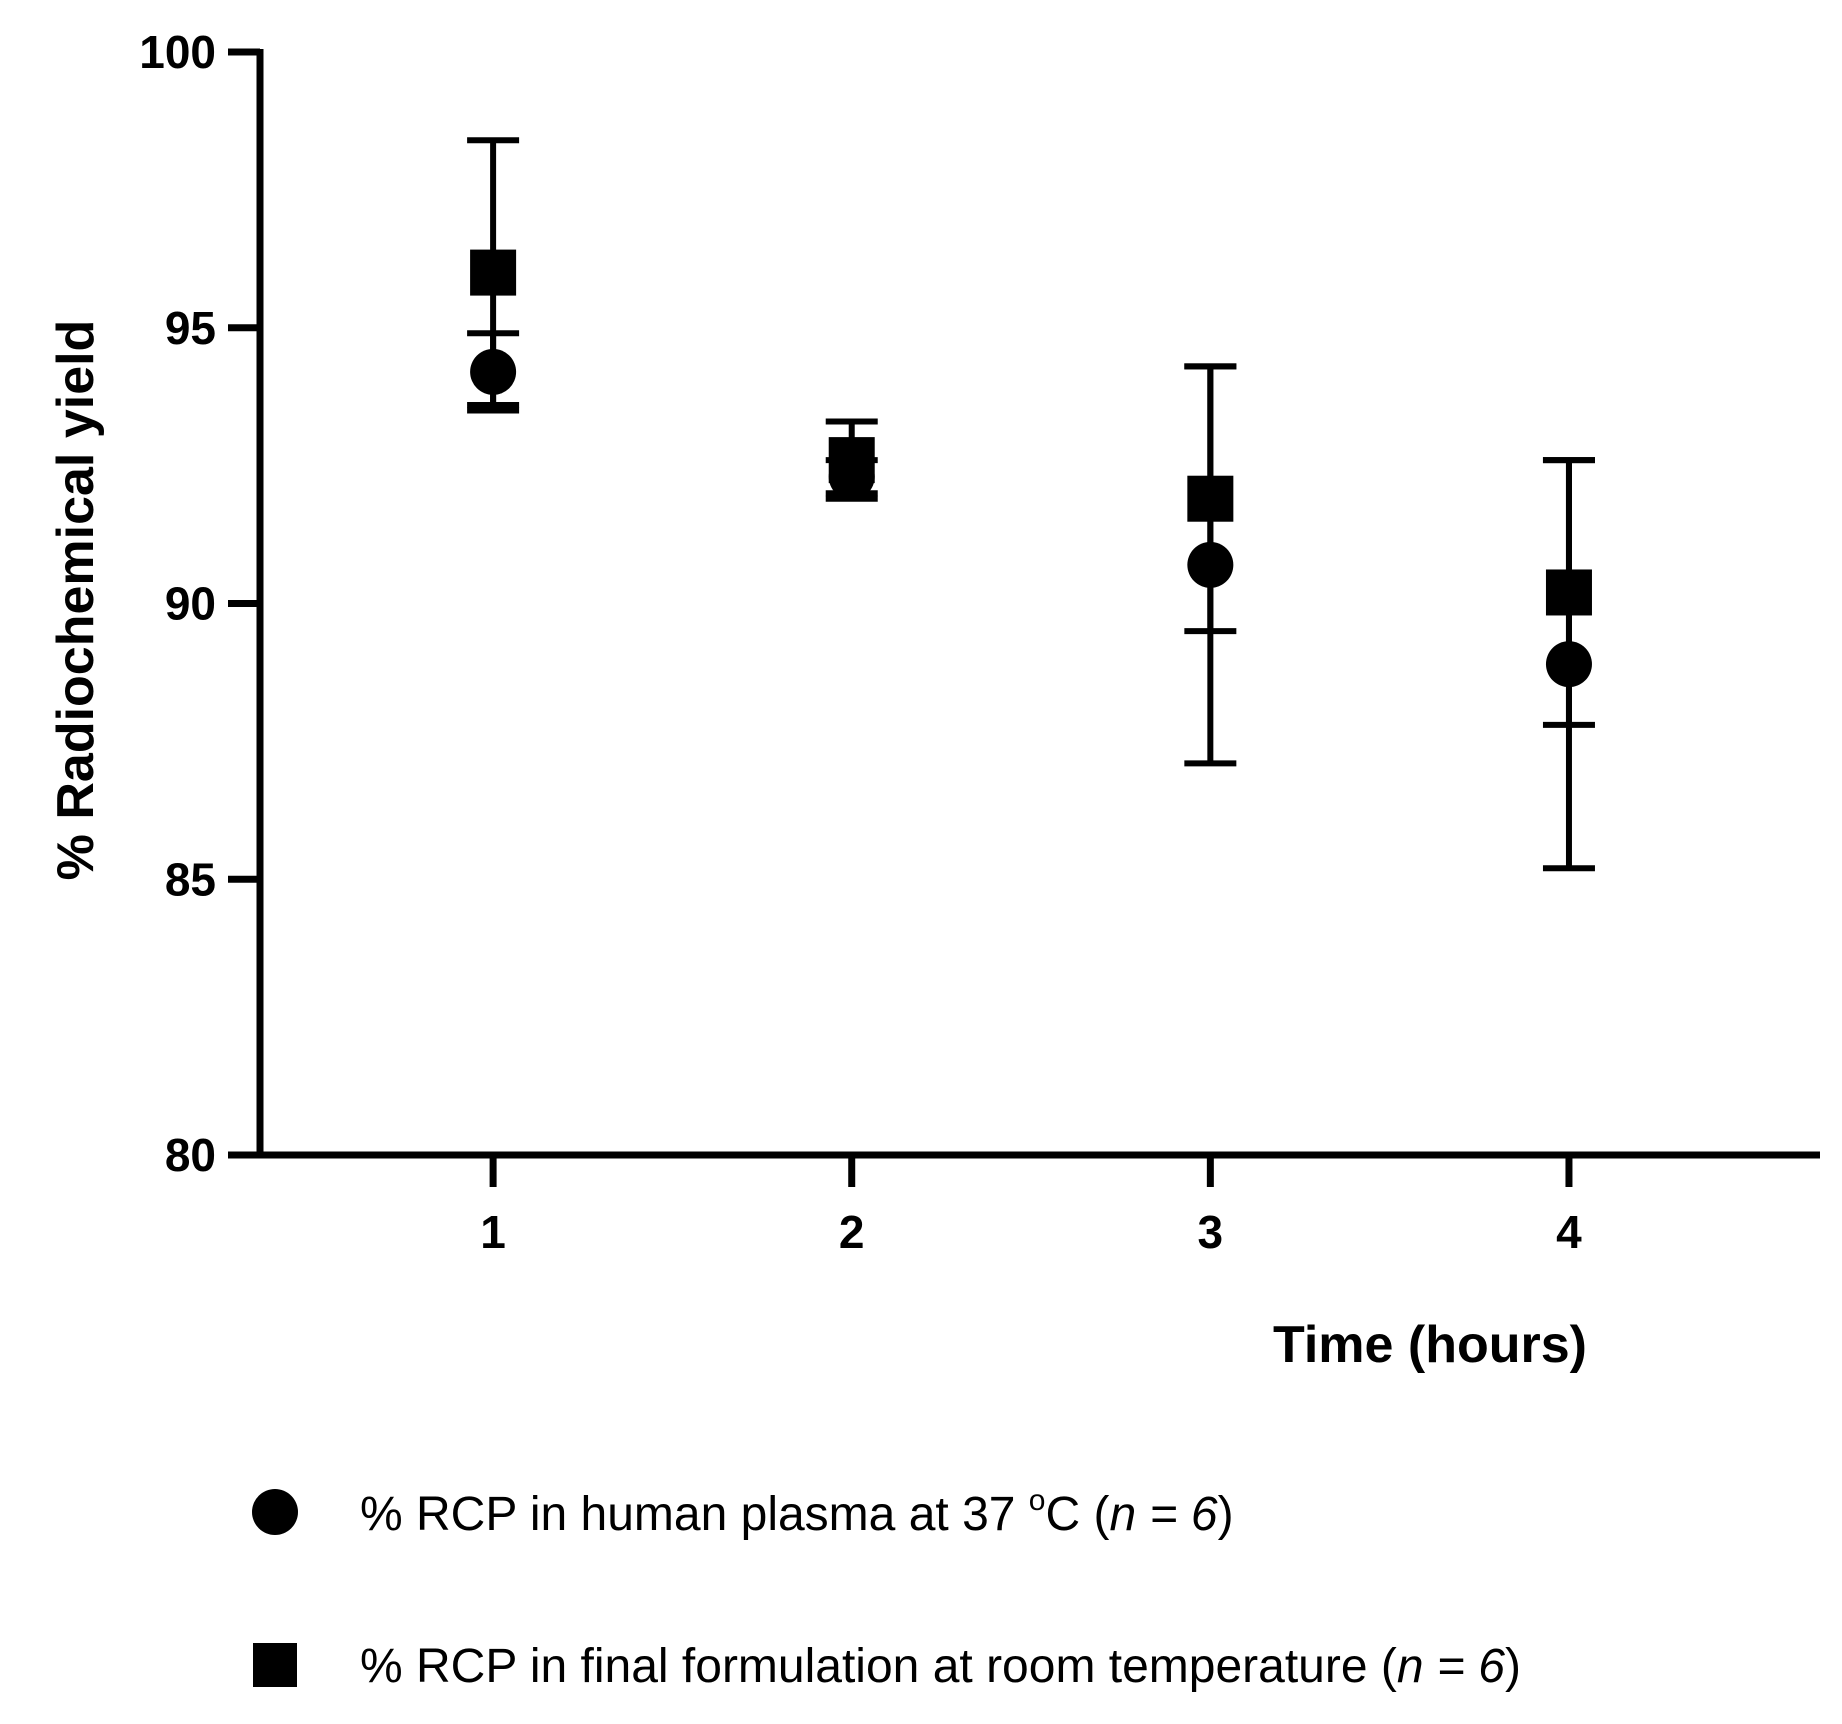 The width and height of the screenshot is (1842, 1724). I want to click on legend-plasma-num: 6, so click(1204, 1514).